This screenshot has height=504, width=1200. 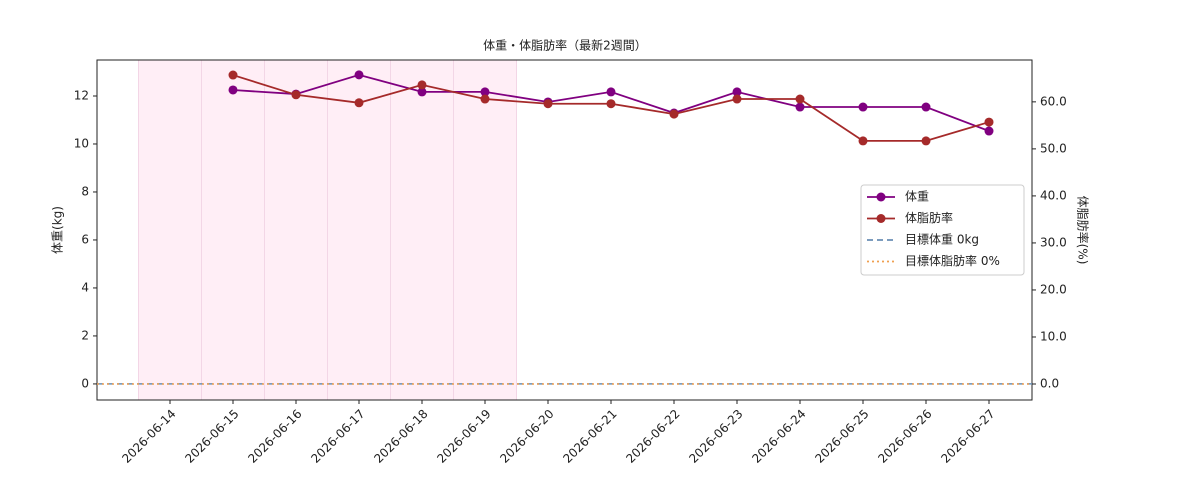 What do you see at coordinates (1053, 148) in the screenshot?
I see `y2-tick-label: 50.0` at bounding box center [1053, 148].